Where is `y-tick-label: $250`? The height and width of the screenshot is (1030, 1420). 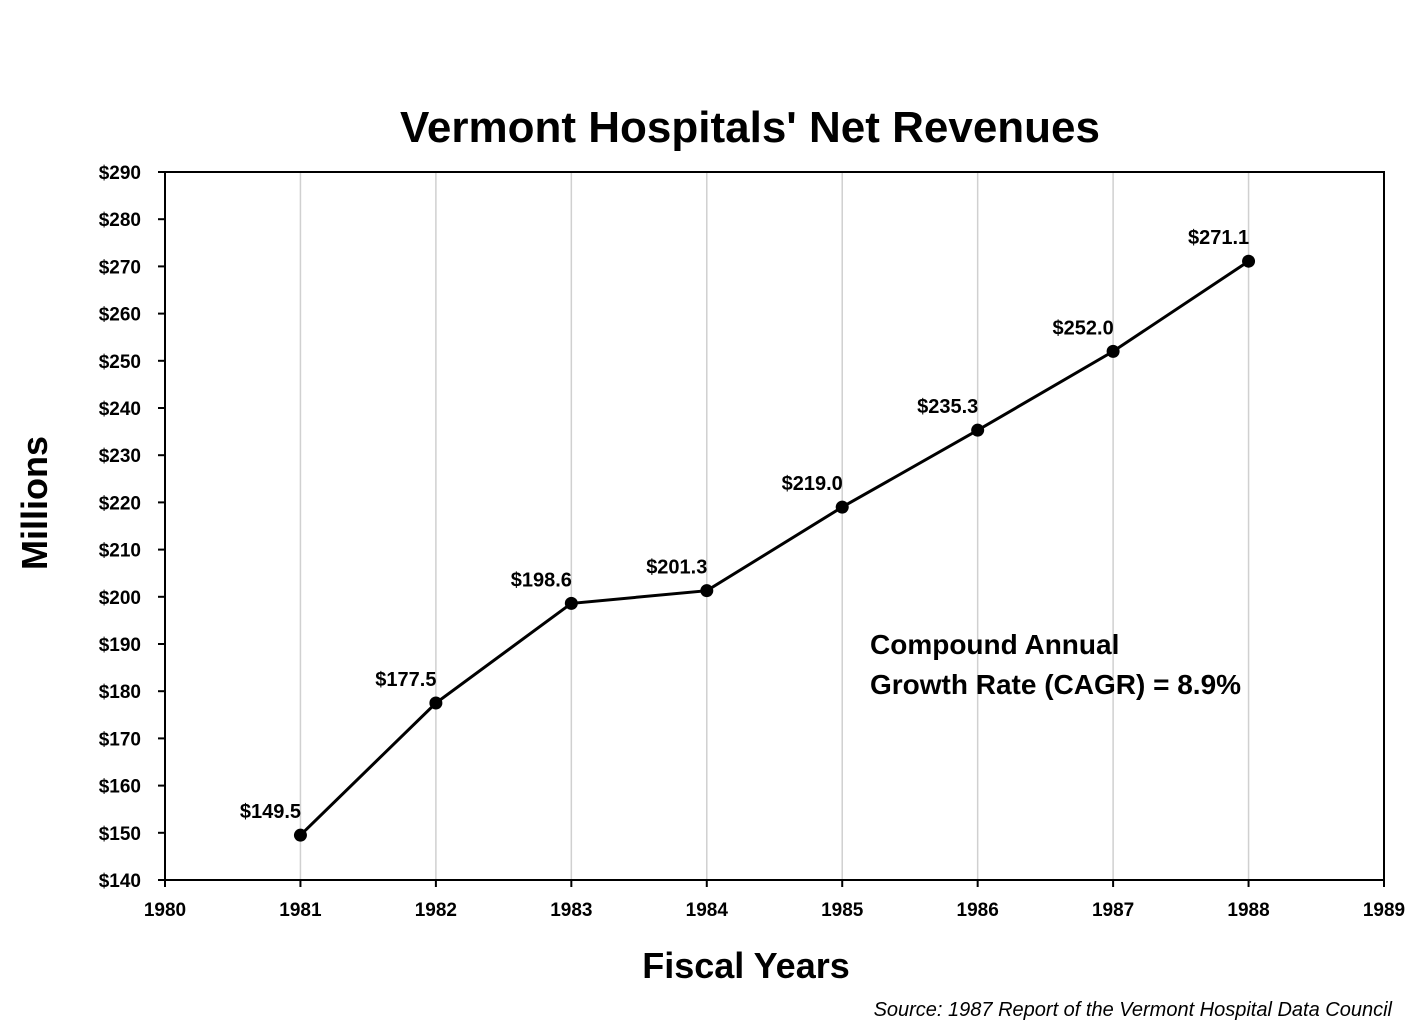 y-tick-label: $250 is located at coordinates (120, 362).